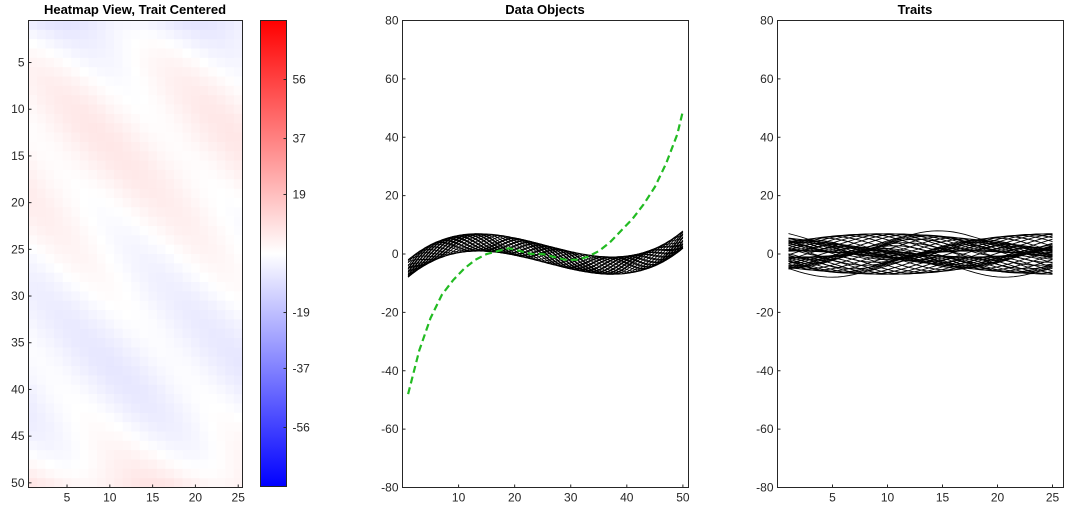  Describe the element at coordinates (392, 196) in the screenshot. I see `data-objects-y-tick-label: 20` at that location.